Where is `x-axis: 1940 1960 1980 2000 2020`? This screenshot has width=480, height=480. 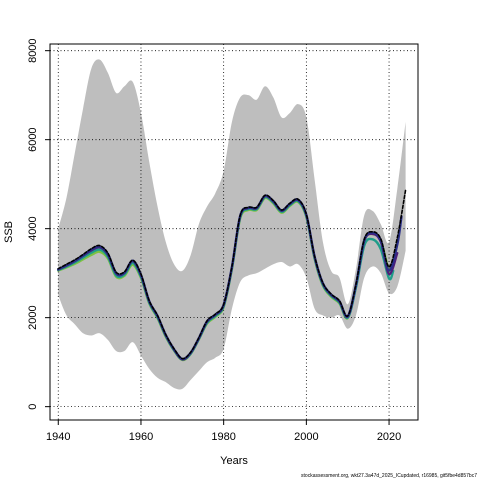 x-axis: 1940 1960 1980 2000 2020 is located at coordinates (223, 431).